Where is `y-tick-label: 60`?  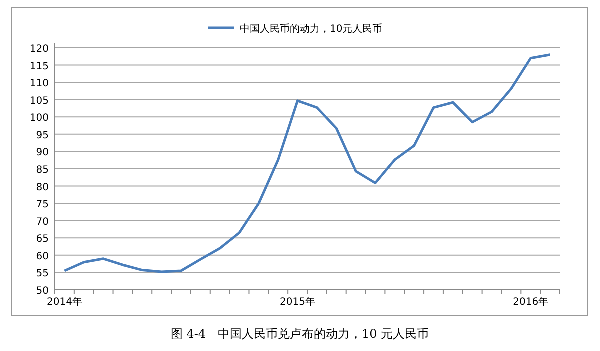 y-tick-label: 60 is located at coordinates (42, 256).